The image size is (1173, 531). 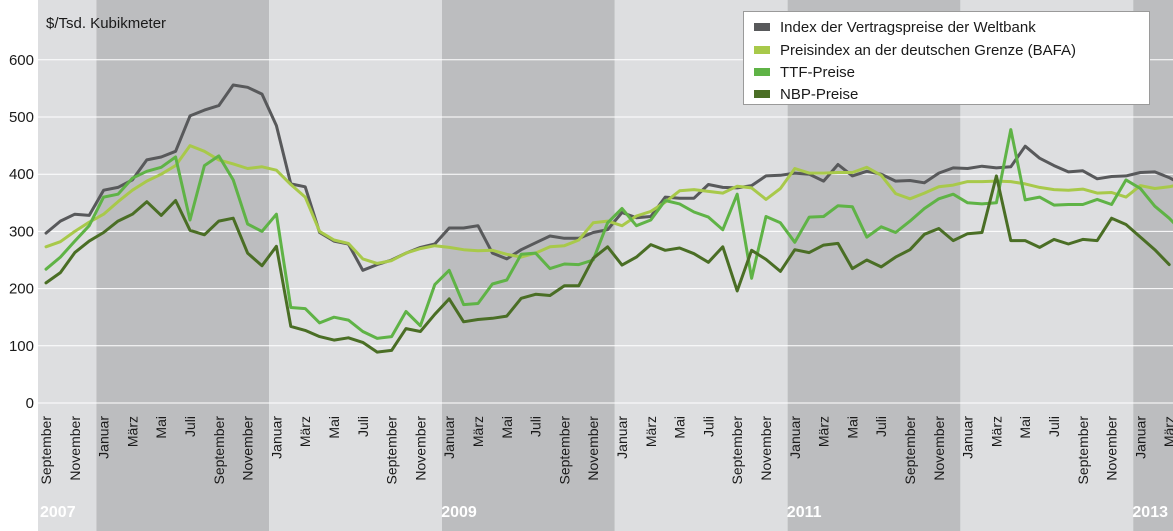 What do you see at coordinates (21, 60) in the screenshot?
I see `y-tick-label: 600` at bounding box center [21, 60].